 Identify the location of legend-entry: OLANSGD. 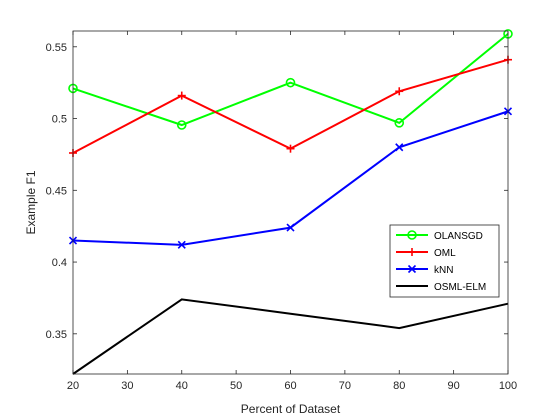
(439, 236).